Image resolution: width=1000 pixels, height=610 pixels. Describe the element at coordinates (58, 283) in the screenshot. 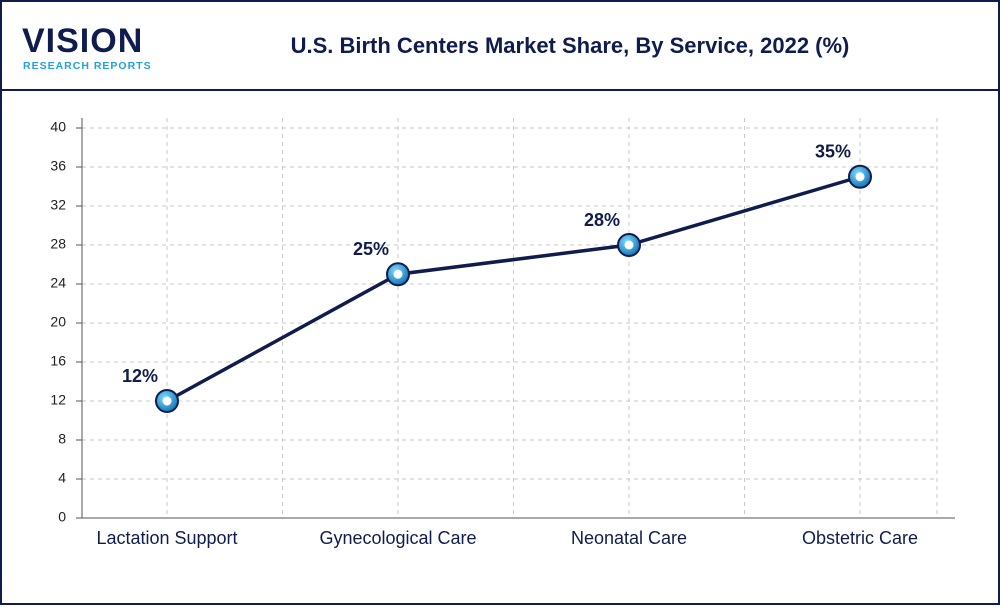

I see `y-tick-label: 24` at that location.